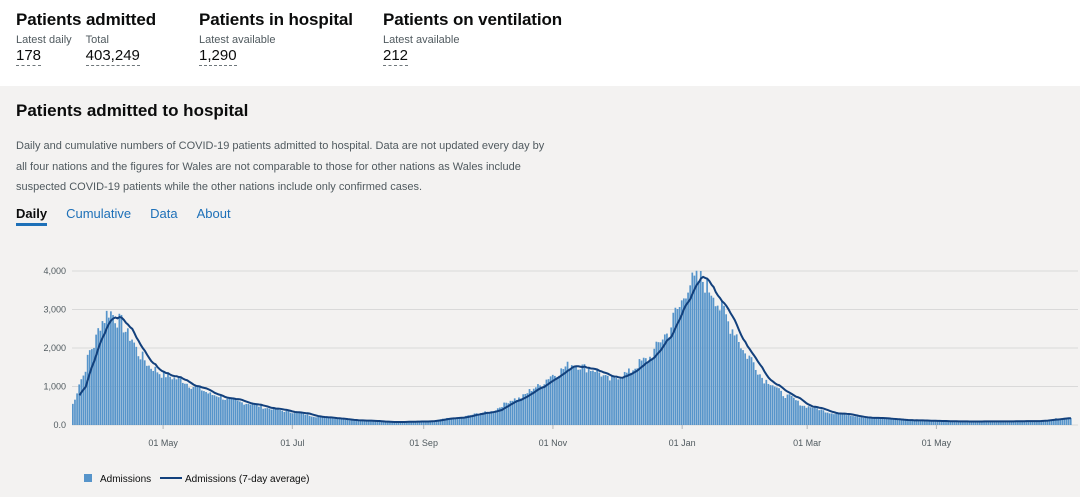 The height and width of the screenshot is (497, 1080). What do you see at coordinates (553, 443) in the screenshot?
I see `x-tick-label: 01 Nov` at bounding box center [553, 443].